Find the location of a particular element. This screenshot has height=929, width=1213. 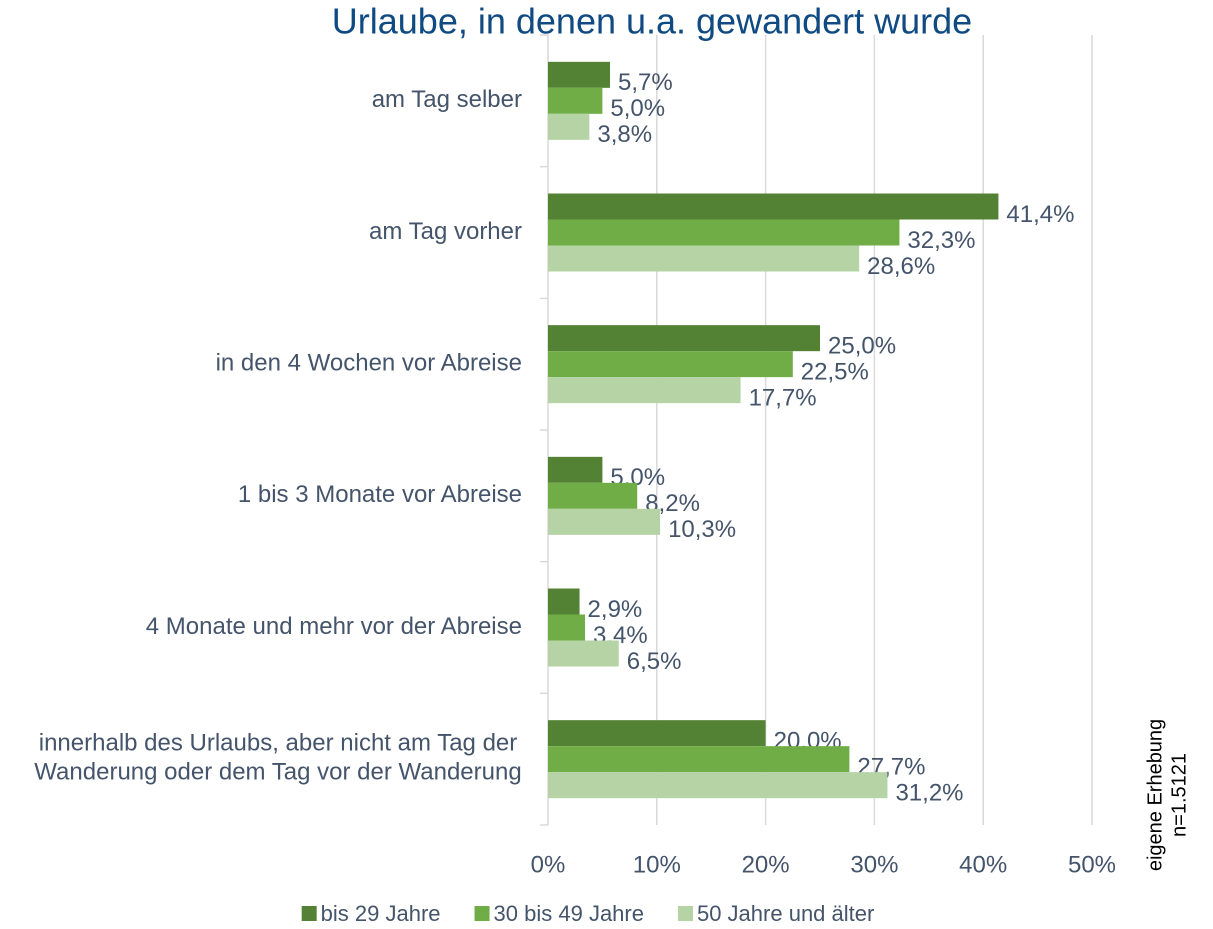

value-label: 5,7% is located at coordinates (645, 82).